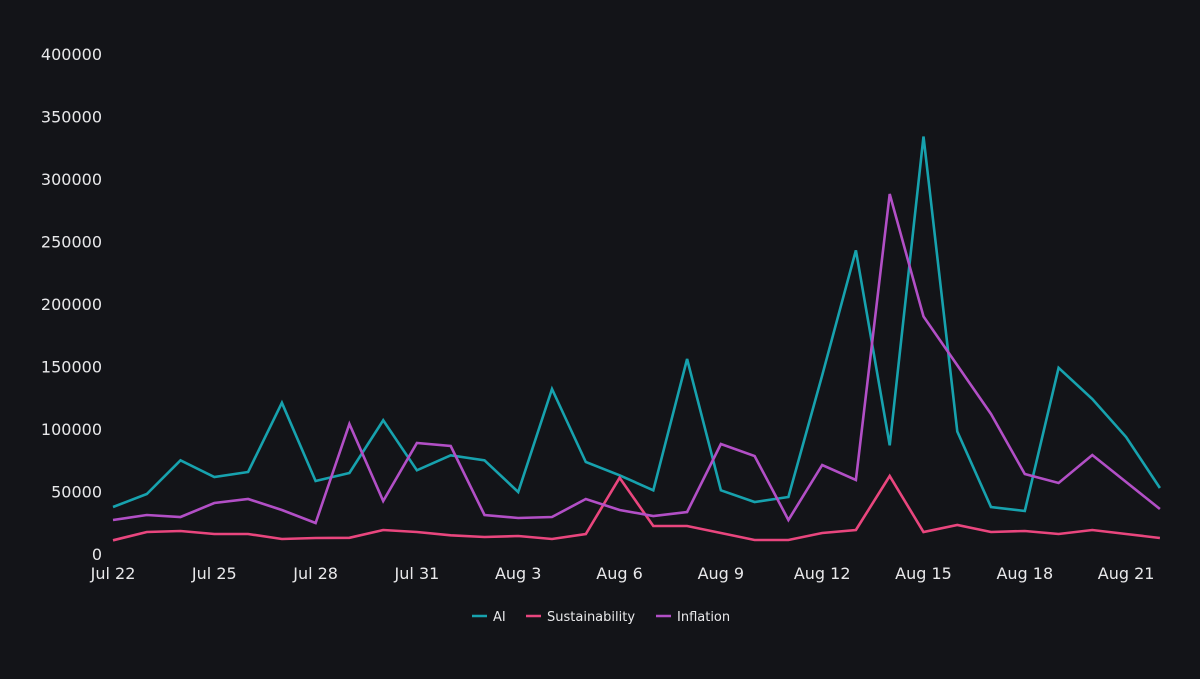 This screenshot has width=1200, height=679. I want to click on x-tick-label: Jul 28, so click(315, 573).